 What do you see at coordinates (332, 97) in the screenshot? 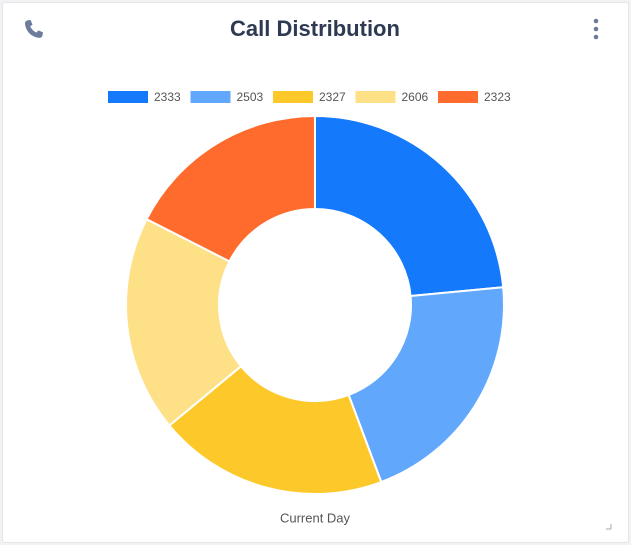
I see `legend-label: 2327` at bounding box center [332, 97].